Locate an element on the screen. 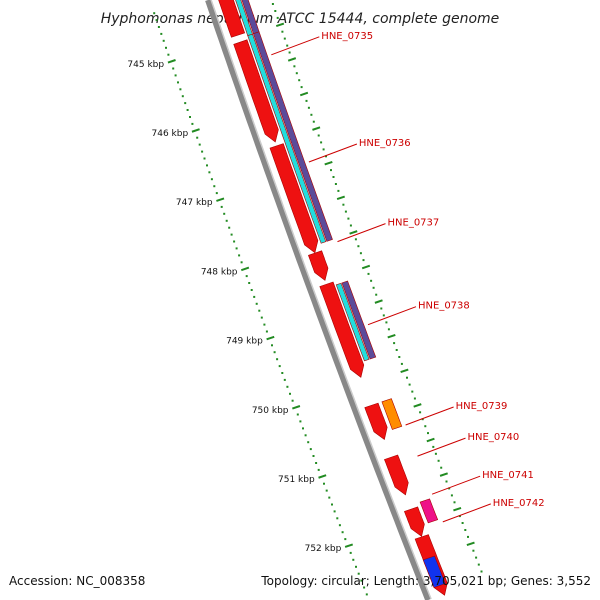 Image resolution: width=600 pixels, height=600 pixels. kbp-label: 749 kbp is located at coordinates (244, 342).